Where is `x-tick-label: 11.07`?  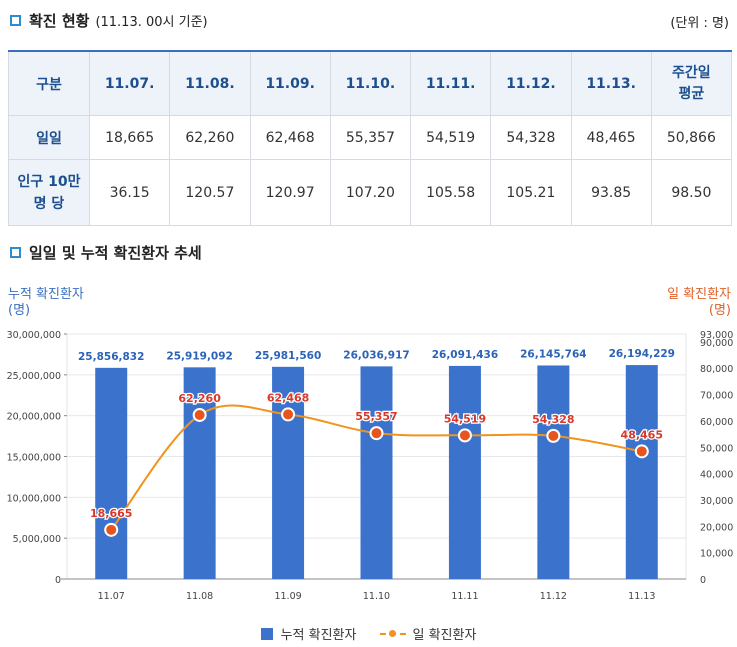 x-tick-label: 11.07 is located at coordinates (111, 596).